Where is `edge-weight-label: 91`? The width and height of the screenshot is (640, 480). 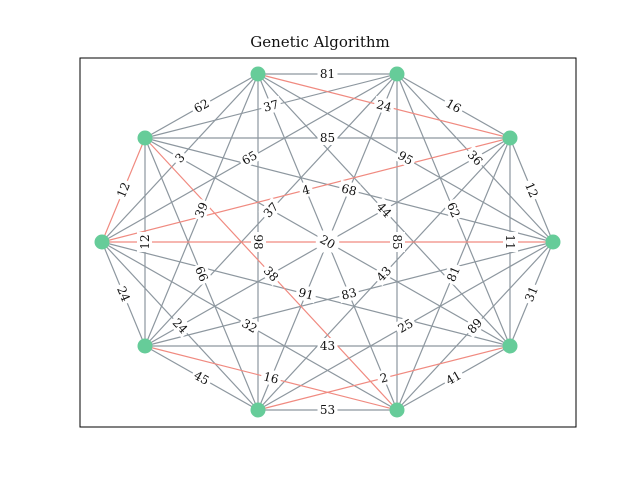 edge-weight-label: 91 is located at coordinates (306, 293).